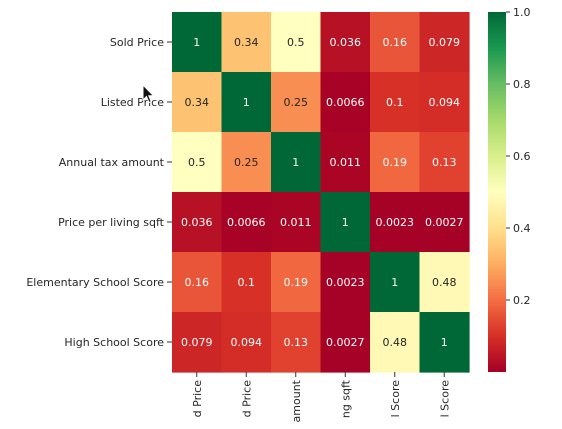 The height and width of the screenshot is (429, 562). Describe the element at coordinates (497, 192) in the screenshot. I see `colorbar-gradient` at that location.